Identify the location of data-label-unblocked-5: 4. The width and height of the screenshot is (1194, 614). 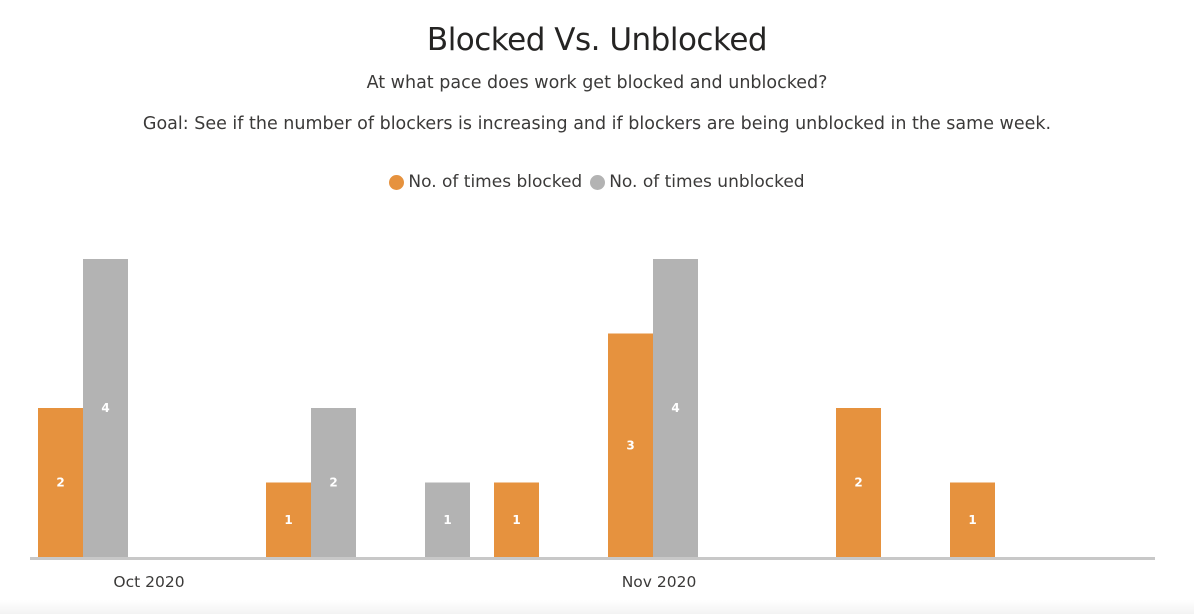
(675, 408).